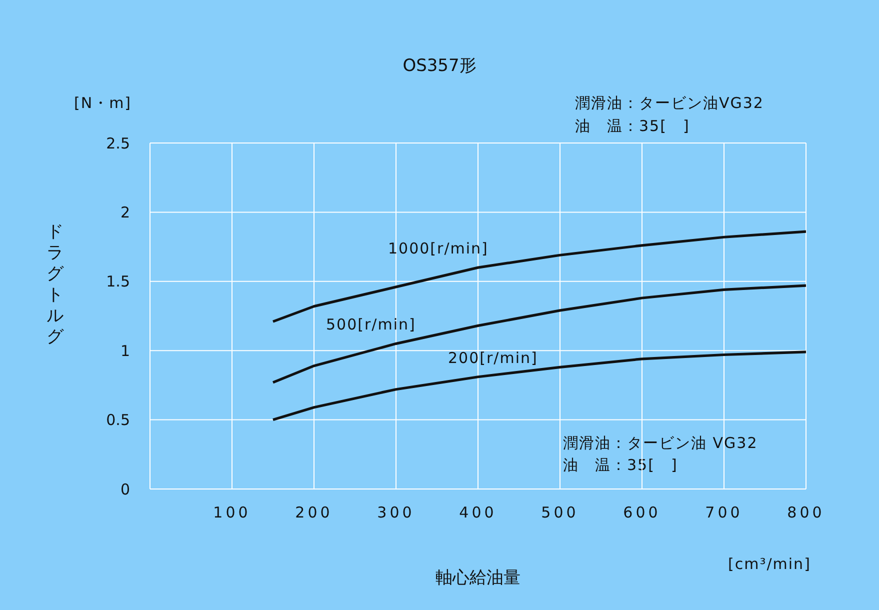  I want to click on series-label: 200[r/min], so click(493, 357).